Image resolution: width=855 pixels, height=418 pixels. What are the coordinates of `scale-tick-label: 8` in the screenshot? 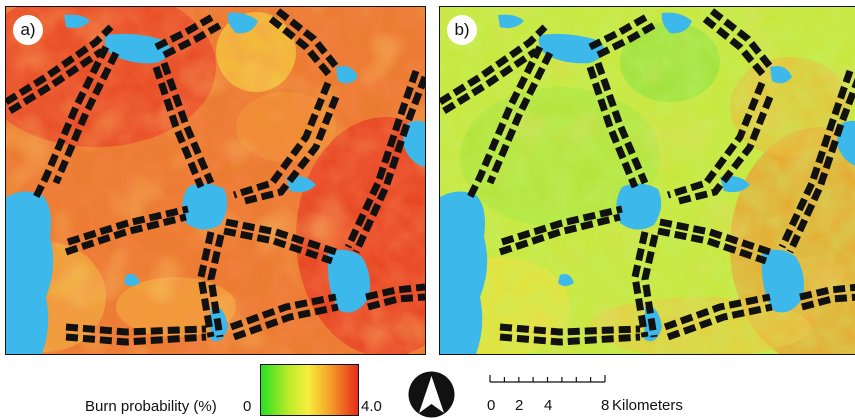 It's located at (605, 405).